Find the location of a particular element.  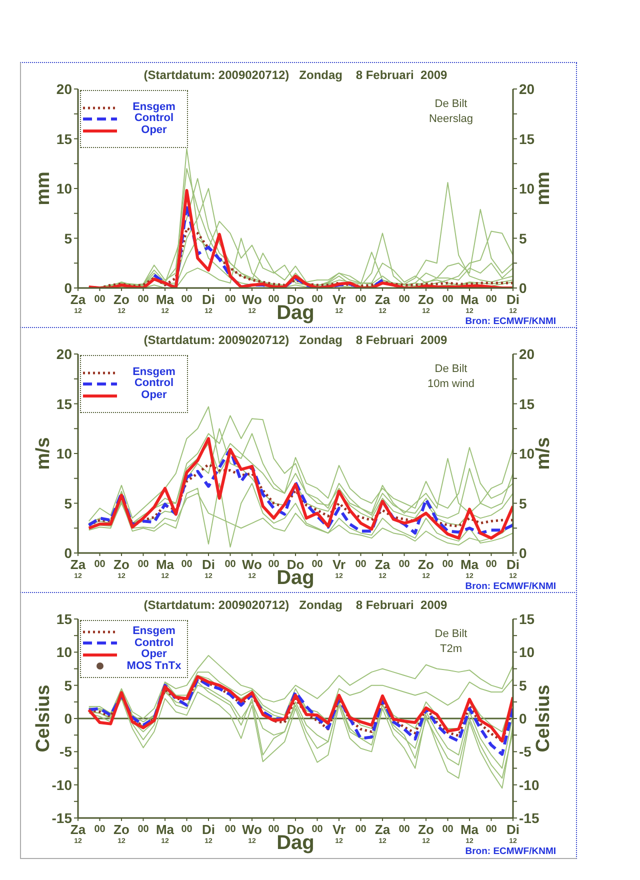

y-axis-title: m/s is located at coordinates (43, 453).